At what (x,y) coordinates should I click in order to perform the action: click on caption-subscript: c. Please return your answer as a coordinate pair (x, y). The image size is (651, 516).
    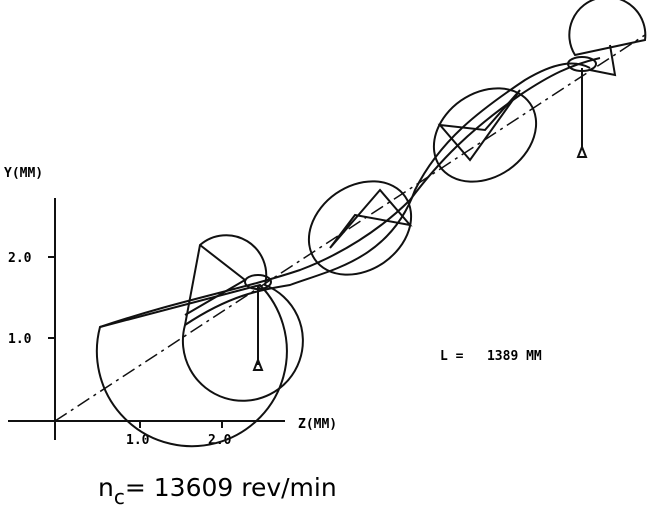
    Looking at the image, I should click on (119, 497).